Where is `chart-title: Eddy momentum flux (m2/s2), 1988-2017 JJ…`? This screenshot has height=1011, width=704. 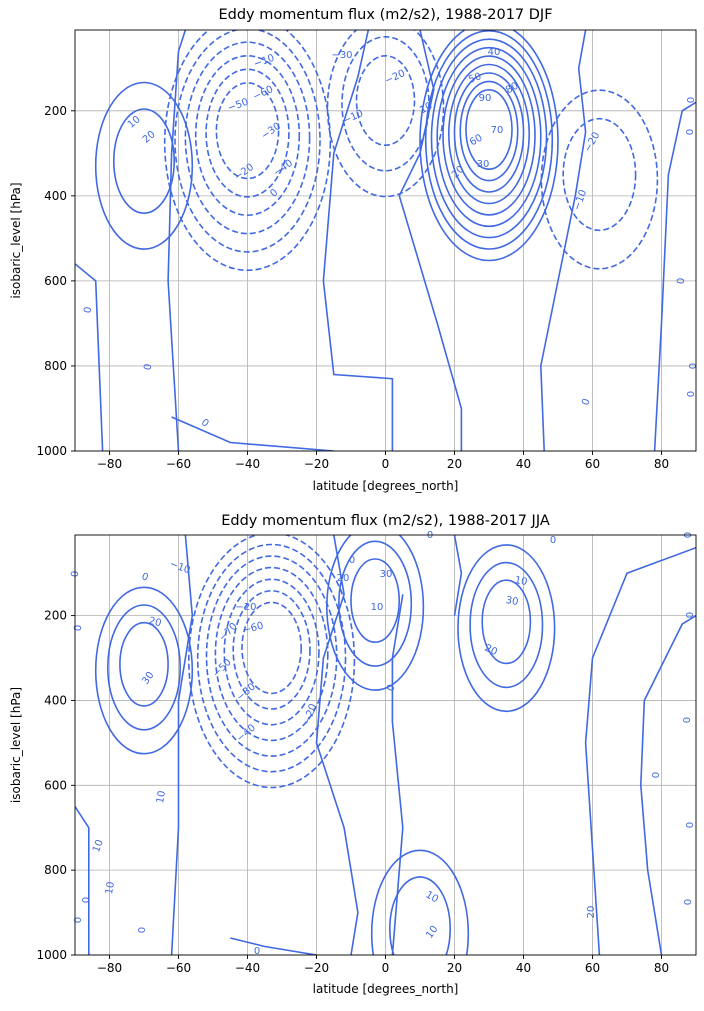 chart-title: Eddy momentum flux (m2/s2), 1988-2017 JJ… is located at coordinates (385, 521).